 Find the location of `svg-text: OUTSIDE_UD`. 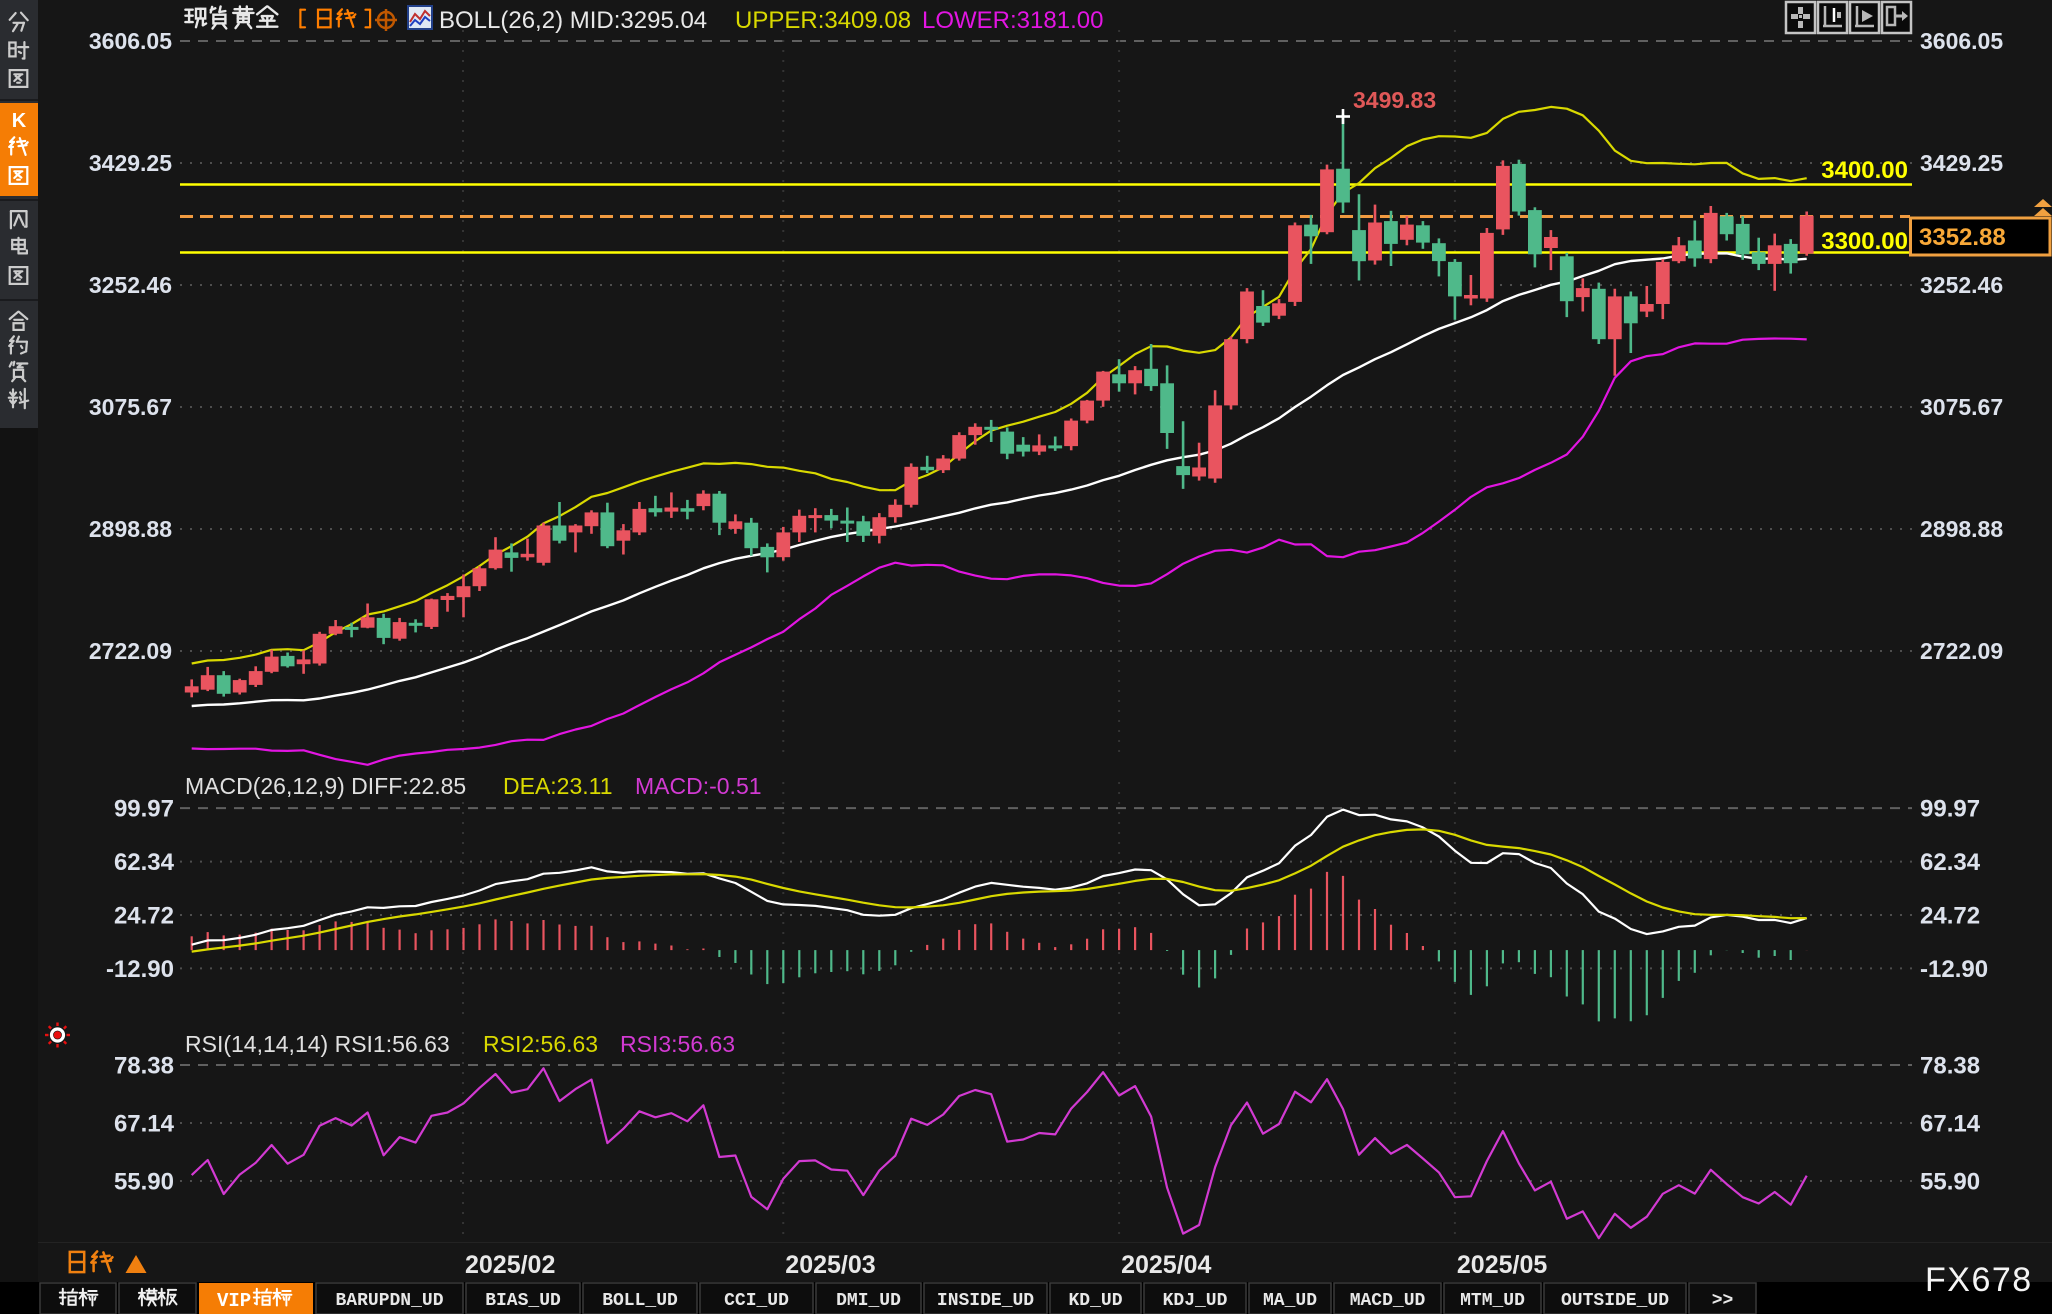

svg-text: OUTSIDE_UD is located at coordinates (1615, 1301).